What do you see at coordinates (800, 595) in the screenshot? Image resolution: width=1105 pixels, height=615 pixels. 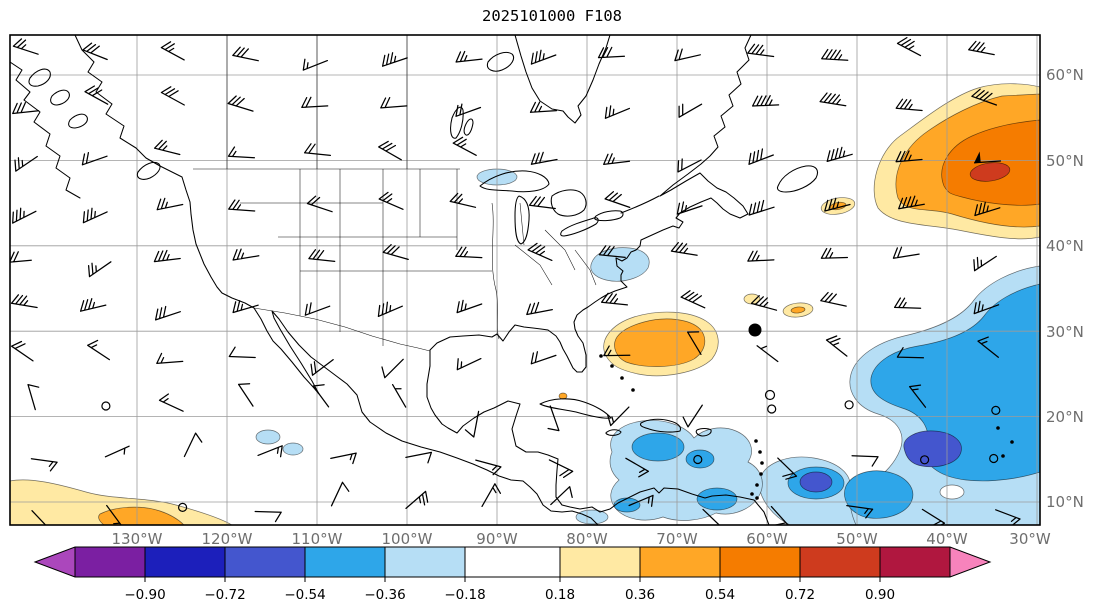 I see `colorbar-tick-label: 0.72` at bounding box center [800, 595].